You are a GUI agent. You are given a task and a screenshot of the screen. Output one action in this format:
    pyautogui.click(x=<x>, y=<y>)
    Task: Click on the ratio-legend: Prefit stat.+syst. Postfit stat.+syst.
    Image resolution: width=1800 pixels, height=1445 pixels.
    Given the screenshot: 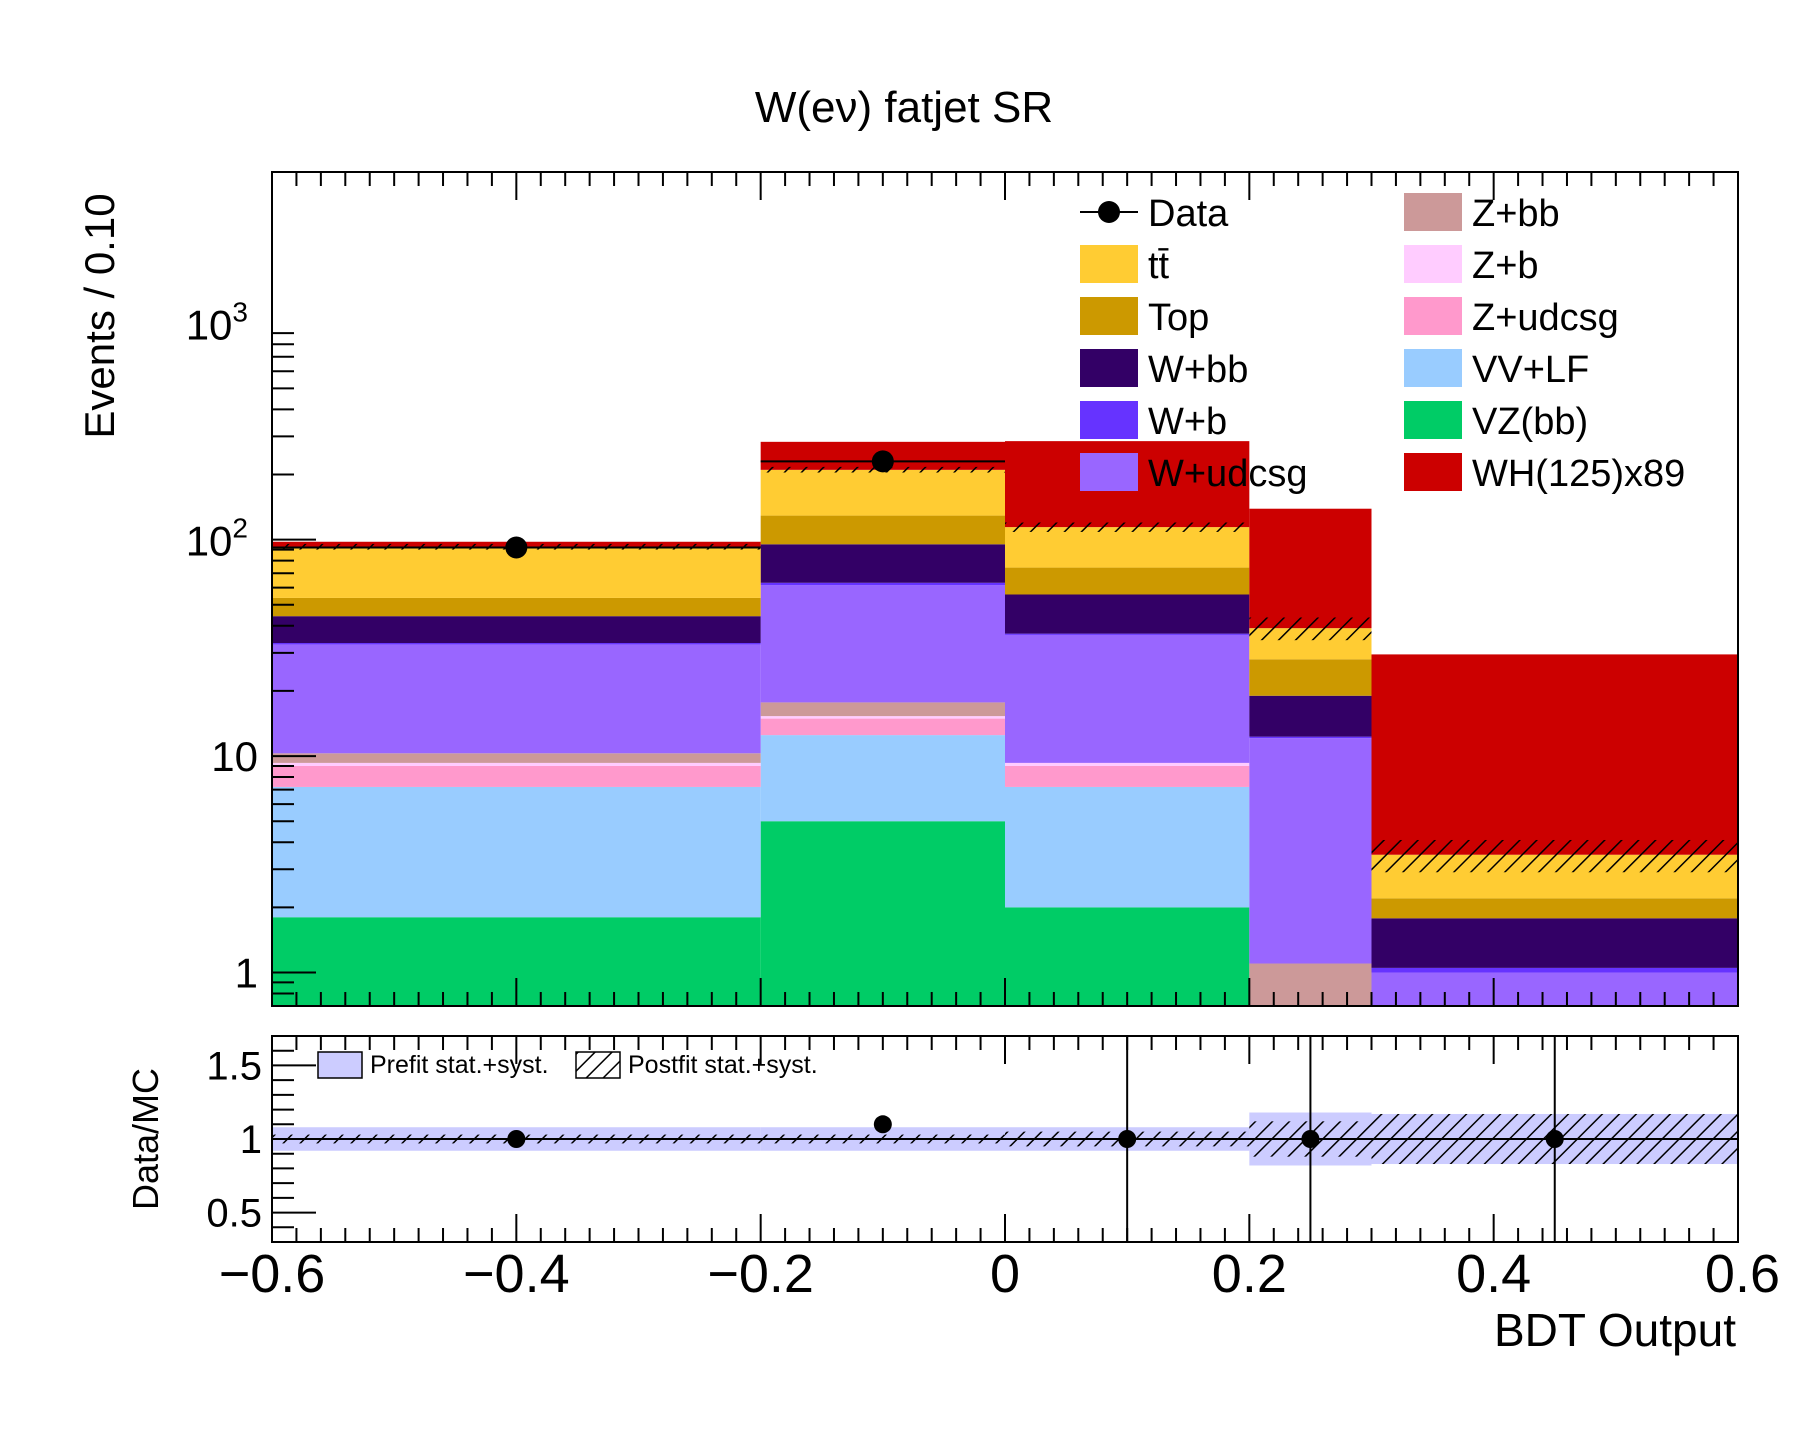 What is the action you would take?
    pyautogui.click(x=568, y=1065)
    